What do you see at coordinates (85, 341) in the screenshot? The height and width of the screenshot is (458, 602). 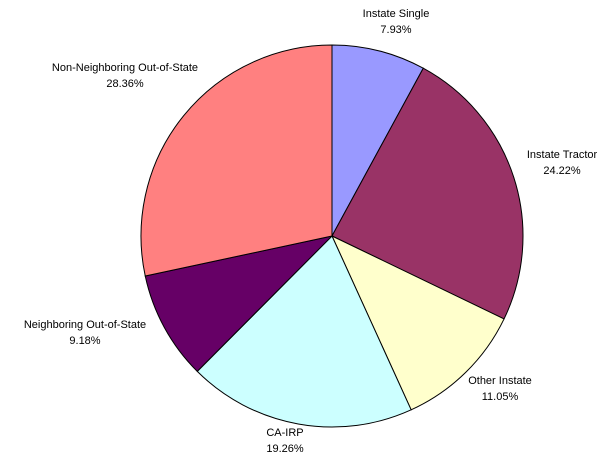 I see `value-label: 9.18%` at bounding box center [85, 341].